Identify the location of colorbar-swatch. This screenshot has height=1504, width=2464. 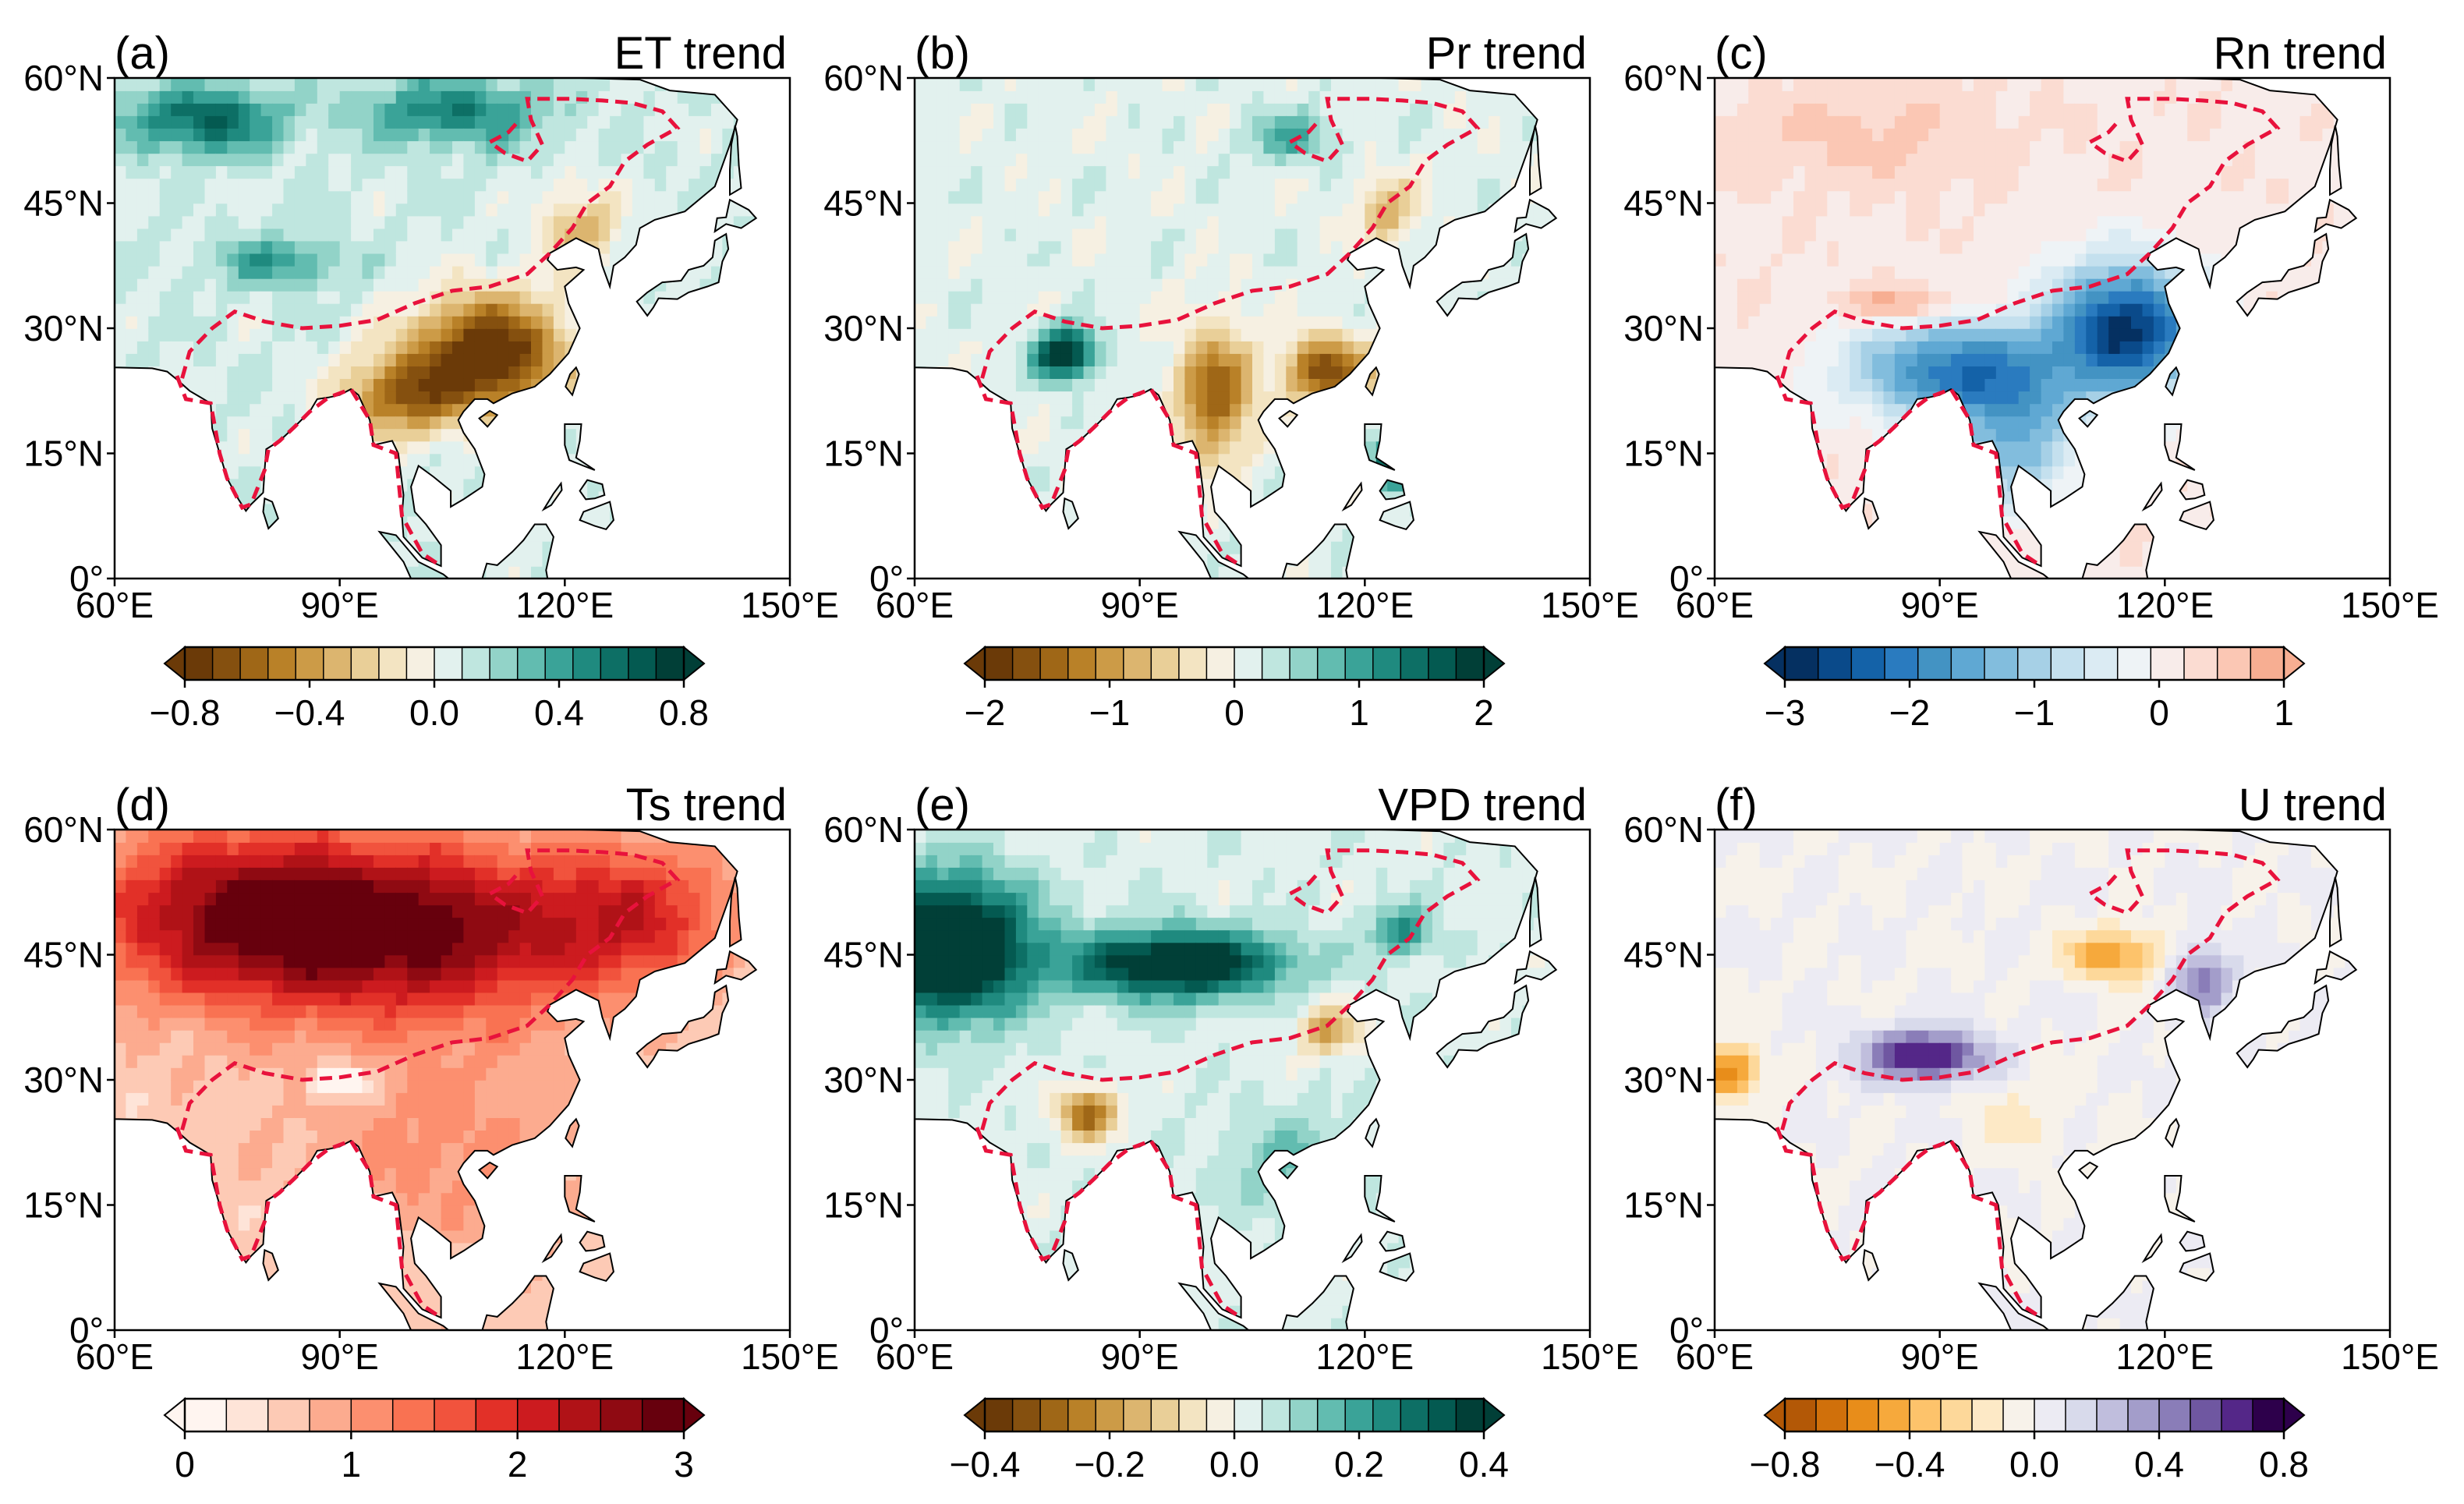
(1332, 663).